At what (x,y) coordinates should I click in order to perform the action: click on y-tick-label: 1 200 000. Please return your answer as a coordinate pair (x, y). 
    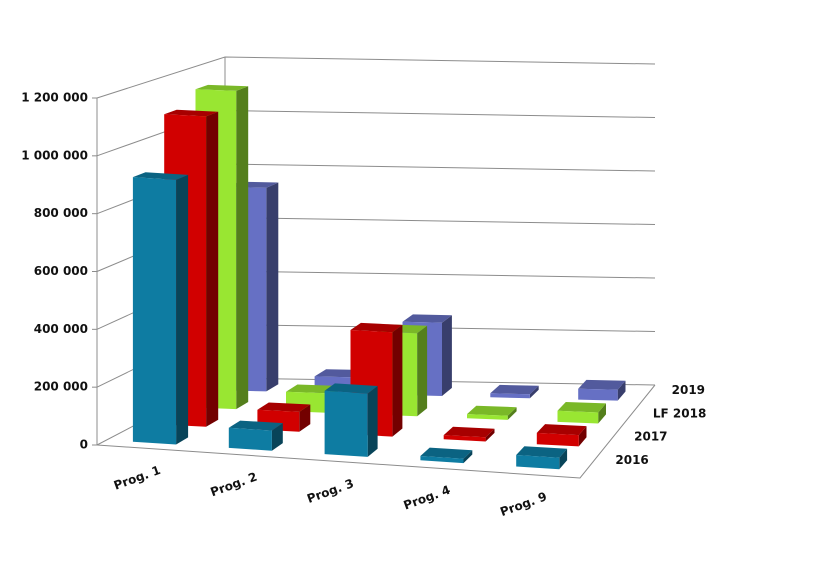
    Looking at the image, I should click on (54, 98).